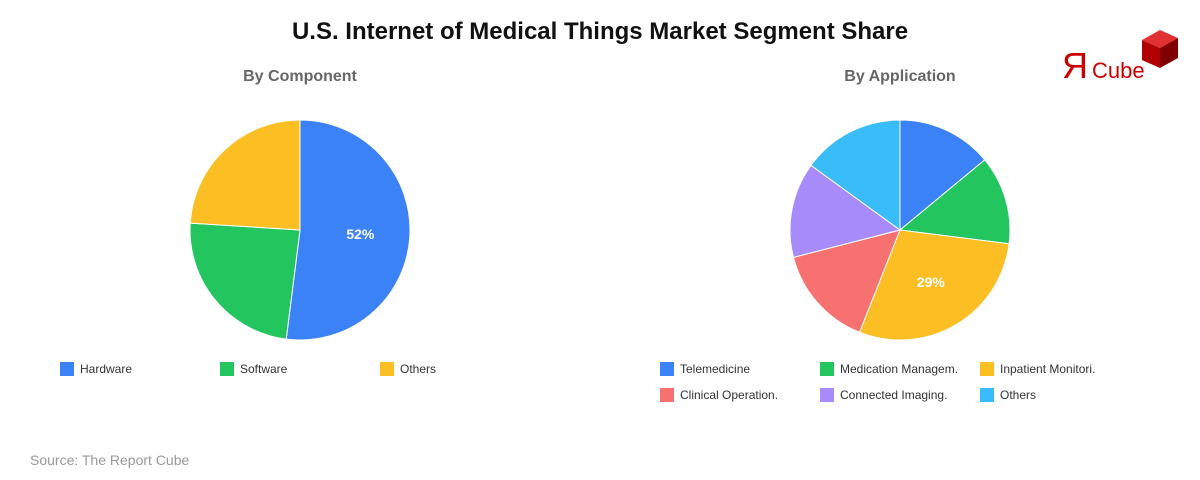  I want to click on slice-label: 29%, so click(931, 282).